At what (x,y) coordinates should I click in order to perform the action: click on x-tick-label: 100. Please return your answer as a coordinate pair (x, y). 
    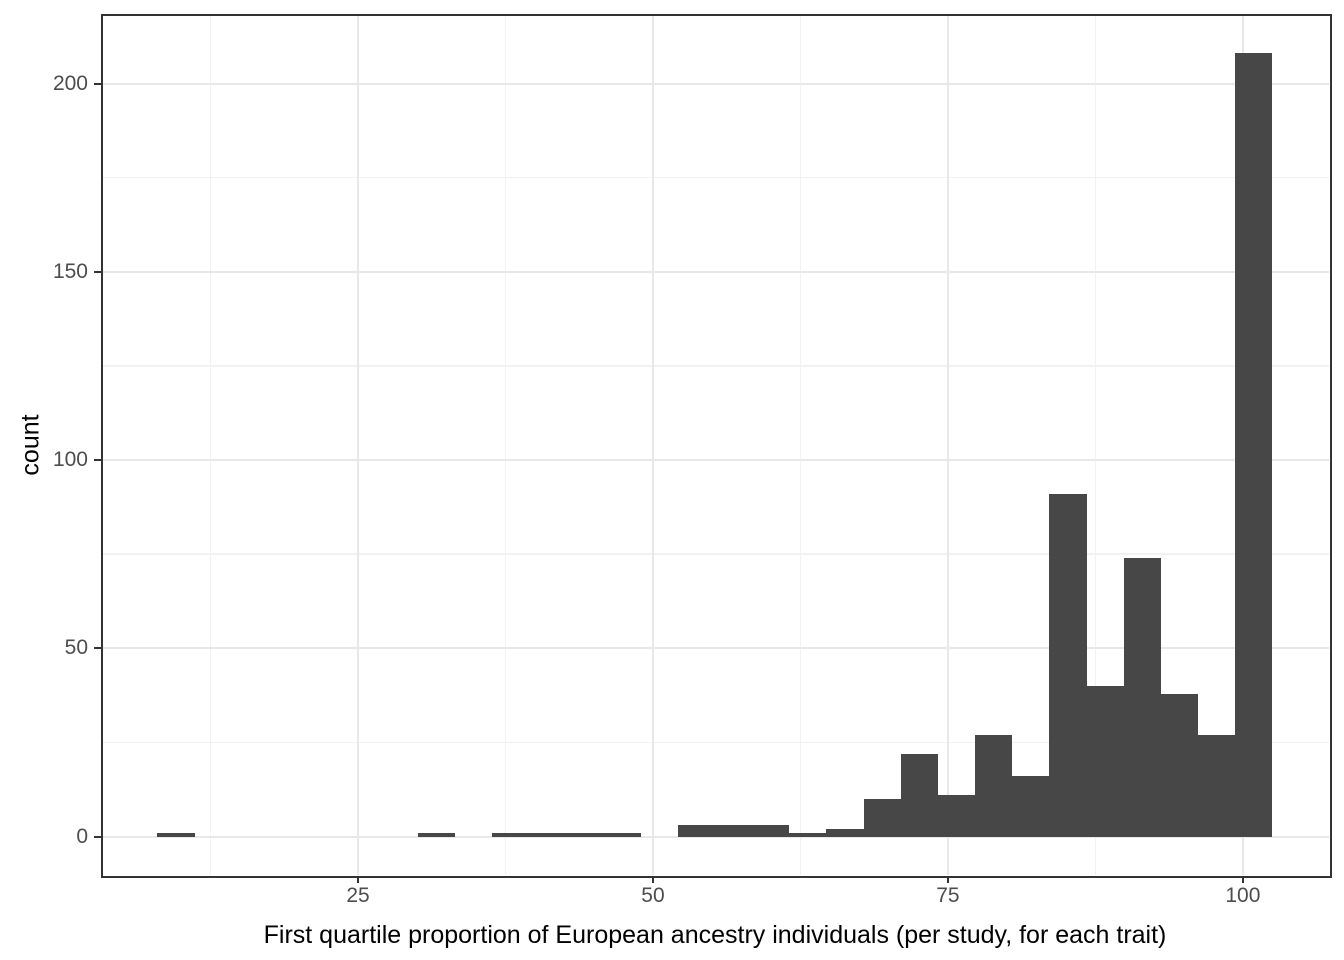
    Looking at the image, I should click on (1243, 895).